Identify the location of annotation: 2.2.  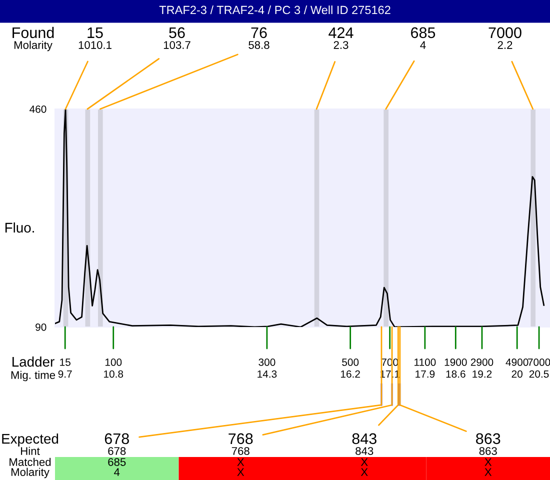
(505, 45).